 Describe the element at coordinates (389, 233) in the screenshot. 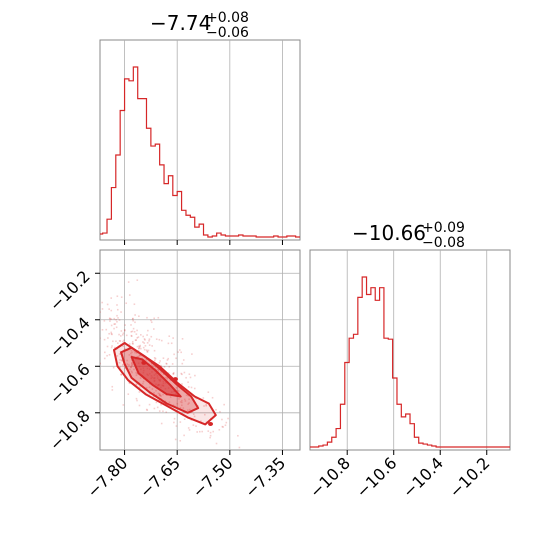

I see `right-hist-title: −10.66` at that location.